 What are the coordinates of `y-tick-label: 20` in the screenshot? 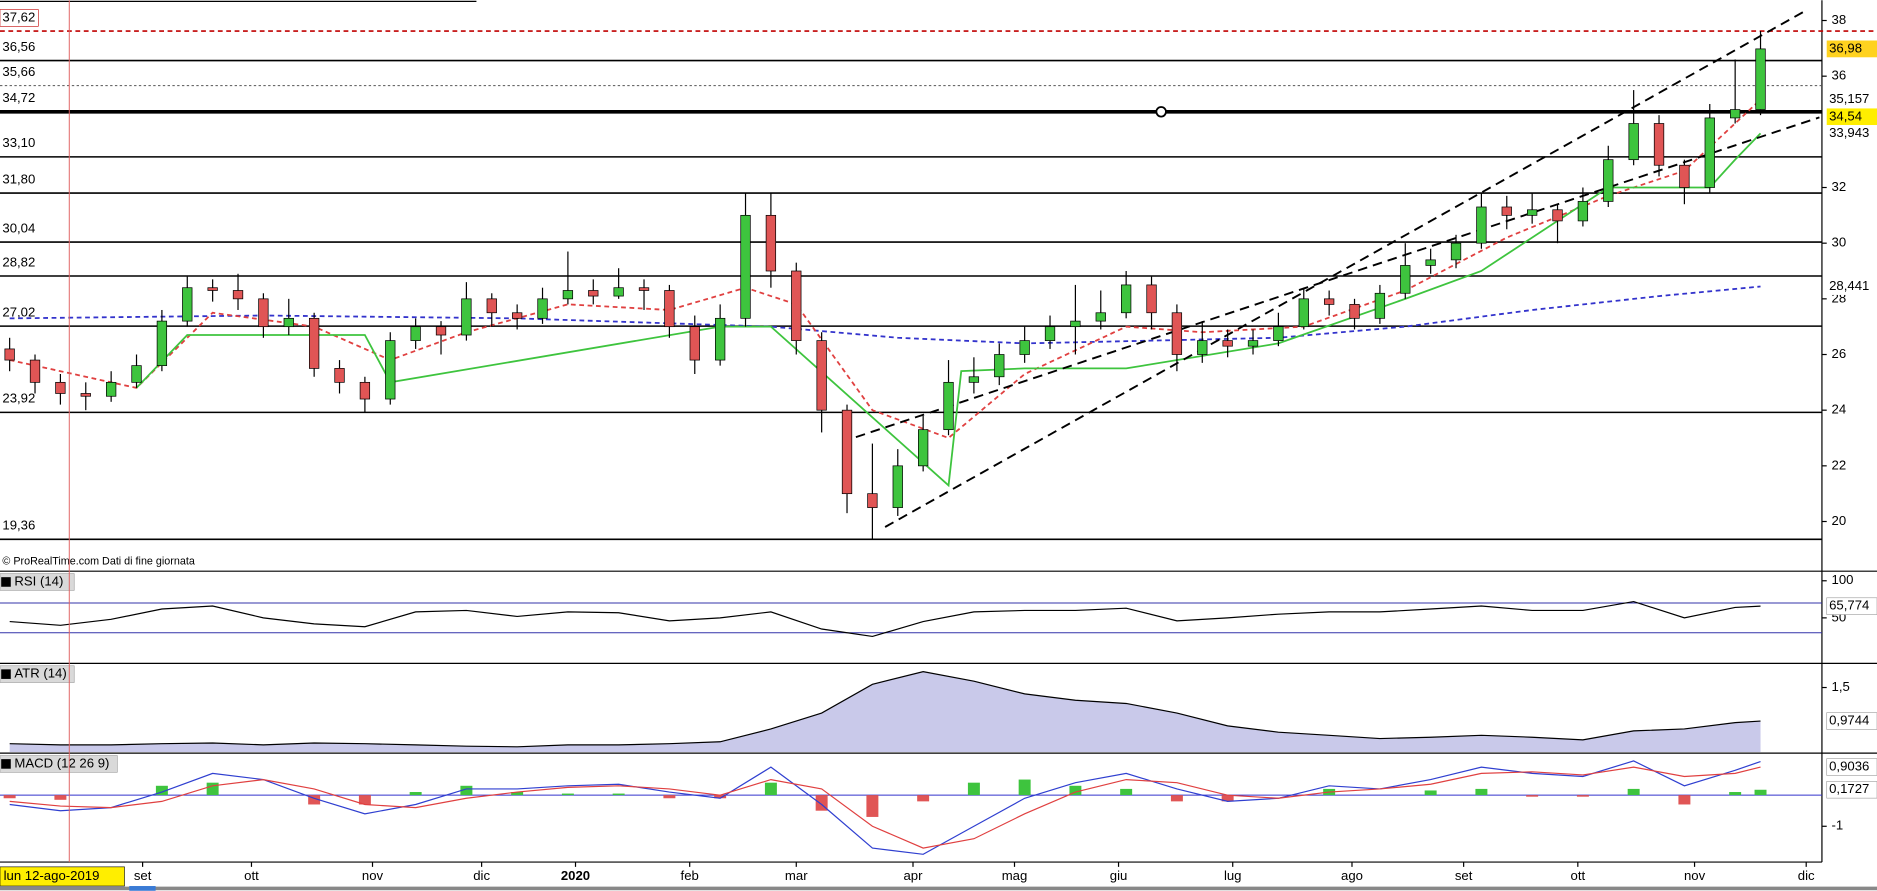 It's located at (1839, 520).